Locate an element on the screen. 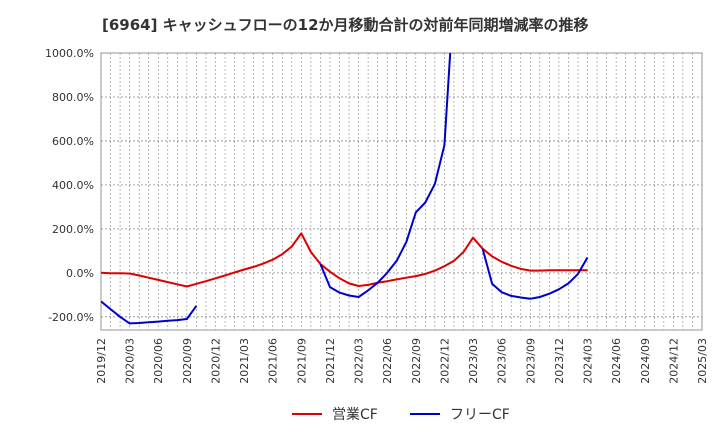  x-tick-label: 2022/03 is located at coordinates (359, 361).